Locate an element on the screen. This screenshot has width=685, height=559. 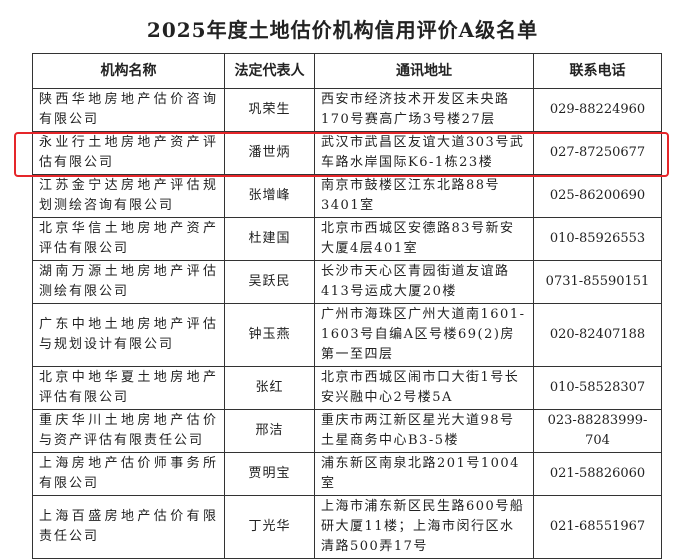
phone-cell: 021-58826060 is located at coordinates (597, 474).